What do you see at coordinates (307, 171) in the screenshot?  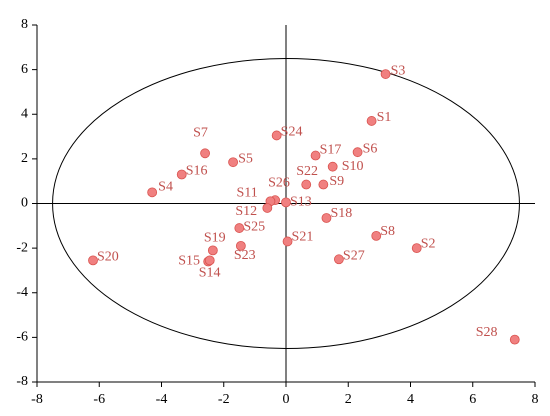 I see `point-label: S22` at bounding box center [307, 171].